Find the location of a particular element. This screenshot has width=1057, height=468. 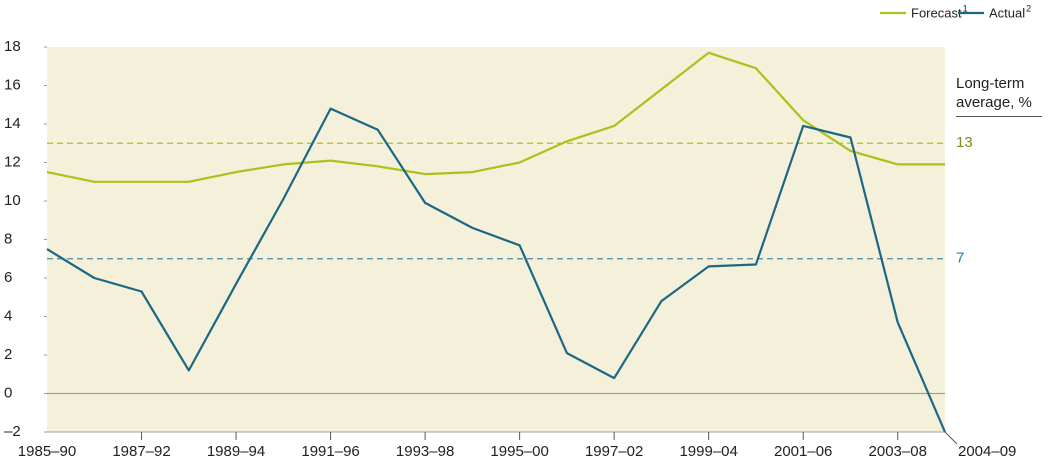

y-tick-label: 18 is located at coordinates (12, 46).